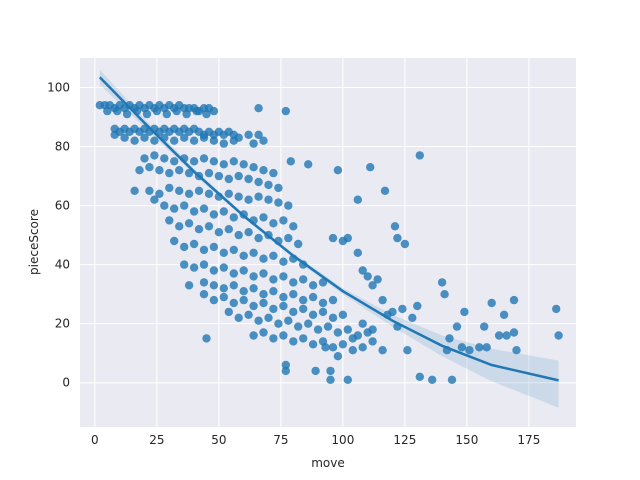 This screenshot has height=480, width=640. I want to click on y-tick-label: 60, so click(62, 206).